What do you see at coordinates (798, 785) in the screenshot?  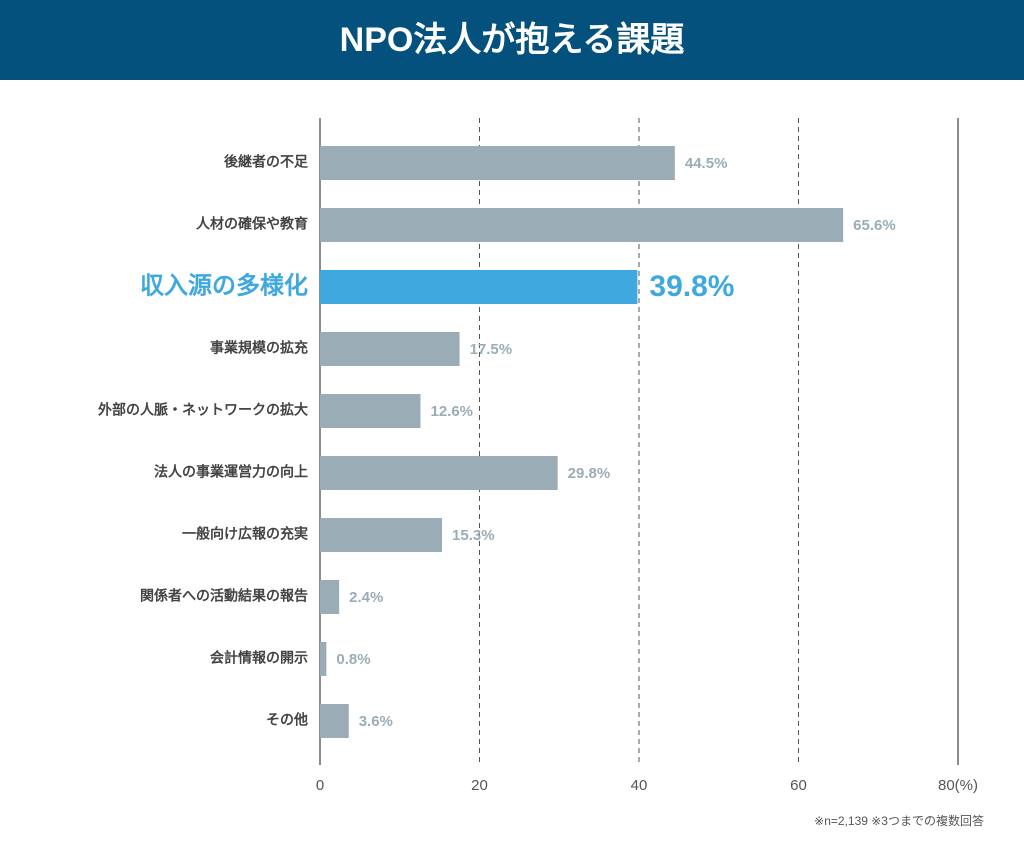 I see `x-tick-label: 60` at bounding box center [798, 785].